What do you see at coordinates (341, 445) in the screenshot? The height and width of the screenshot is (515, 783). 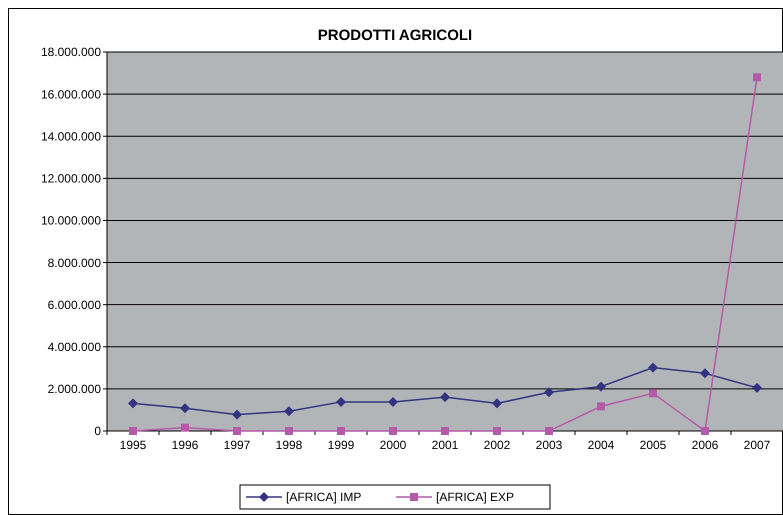 I see `x-tick-label: 1999` at bounding box center [341, 445].